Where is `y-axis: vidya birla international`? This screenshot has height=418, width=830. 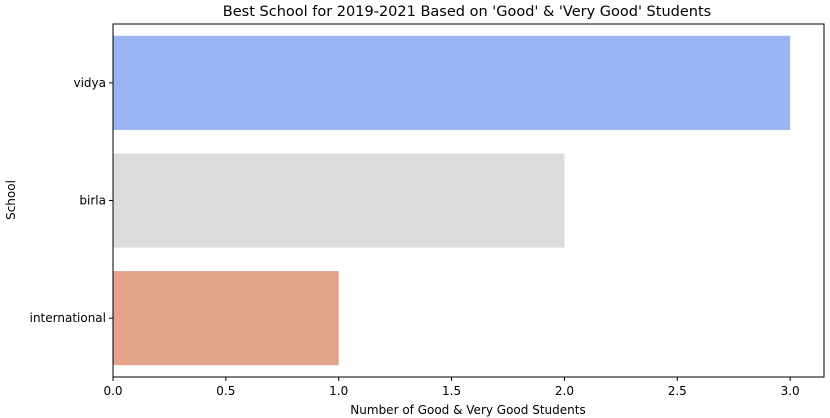
y-axis: vidya birla international is located at coordinates (71, 200).